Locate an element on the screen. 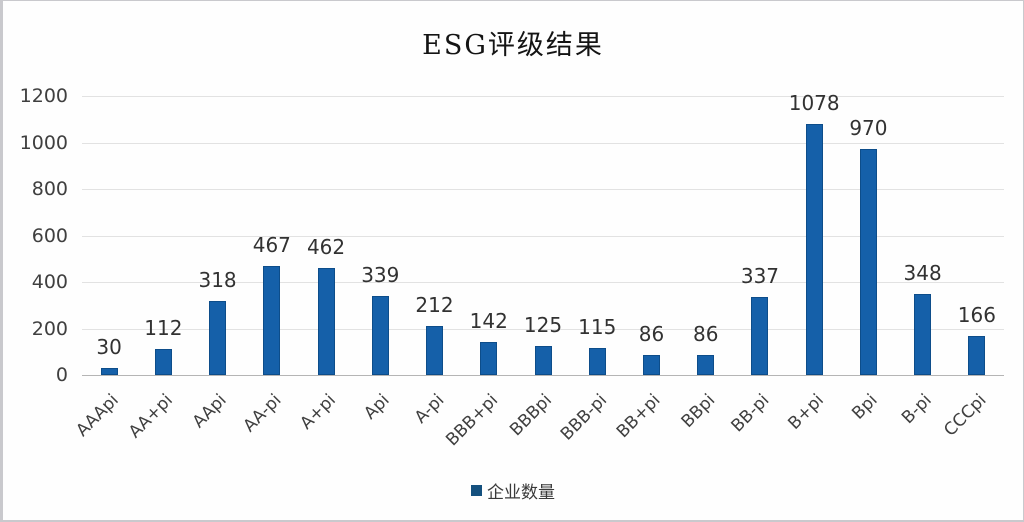 The height and width of the screenshot is (522, 1024). y-axis-tick-label: 400 is located at coordinates (49, 282).